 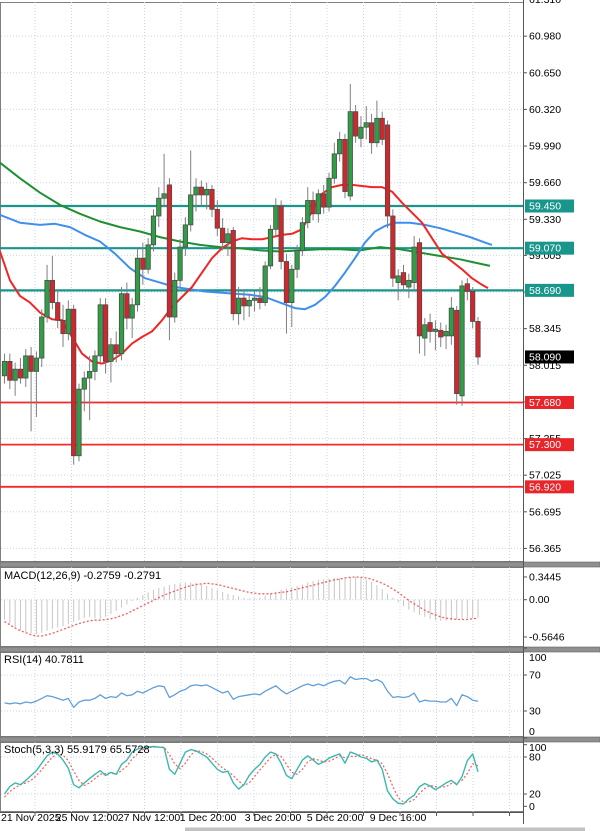 What do you see at coordinates (545, 110) in the screenshot?
I see `svg-text: 60.320` at bounding box center [545, 110].